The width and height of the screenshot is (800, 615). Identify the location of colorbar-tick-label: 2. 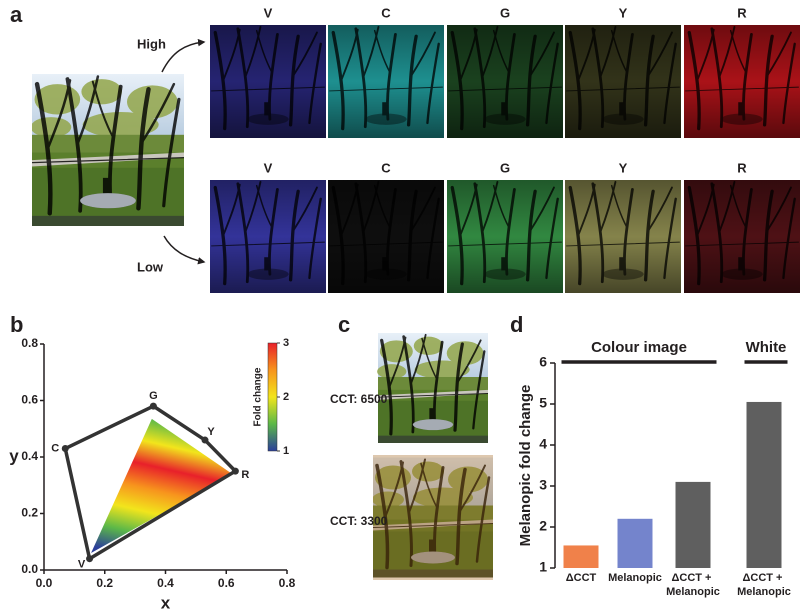
(286, 397).